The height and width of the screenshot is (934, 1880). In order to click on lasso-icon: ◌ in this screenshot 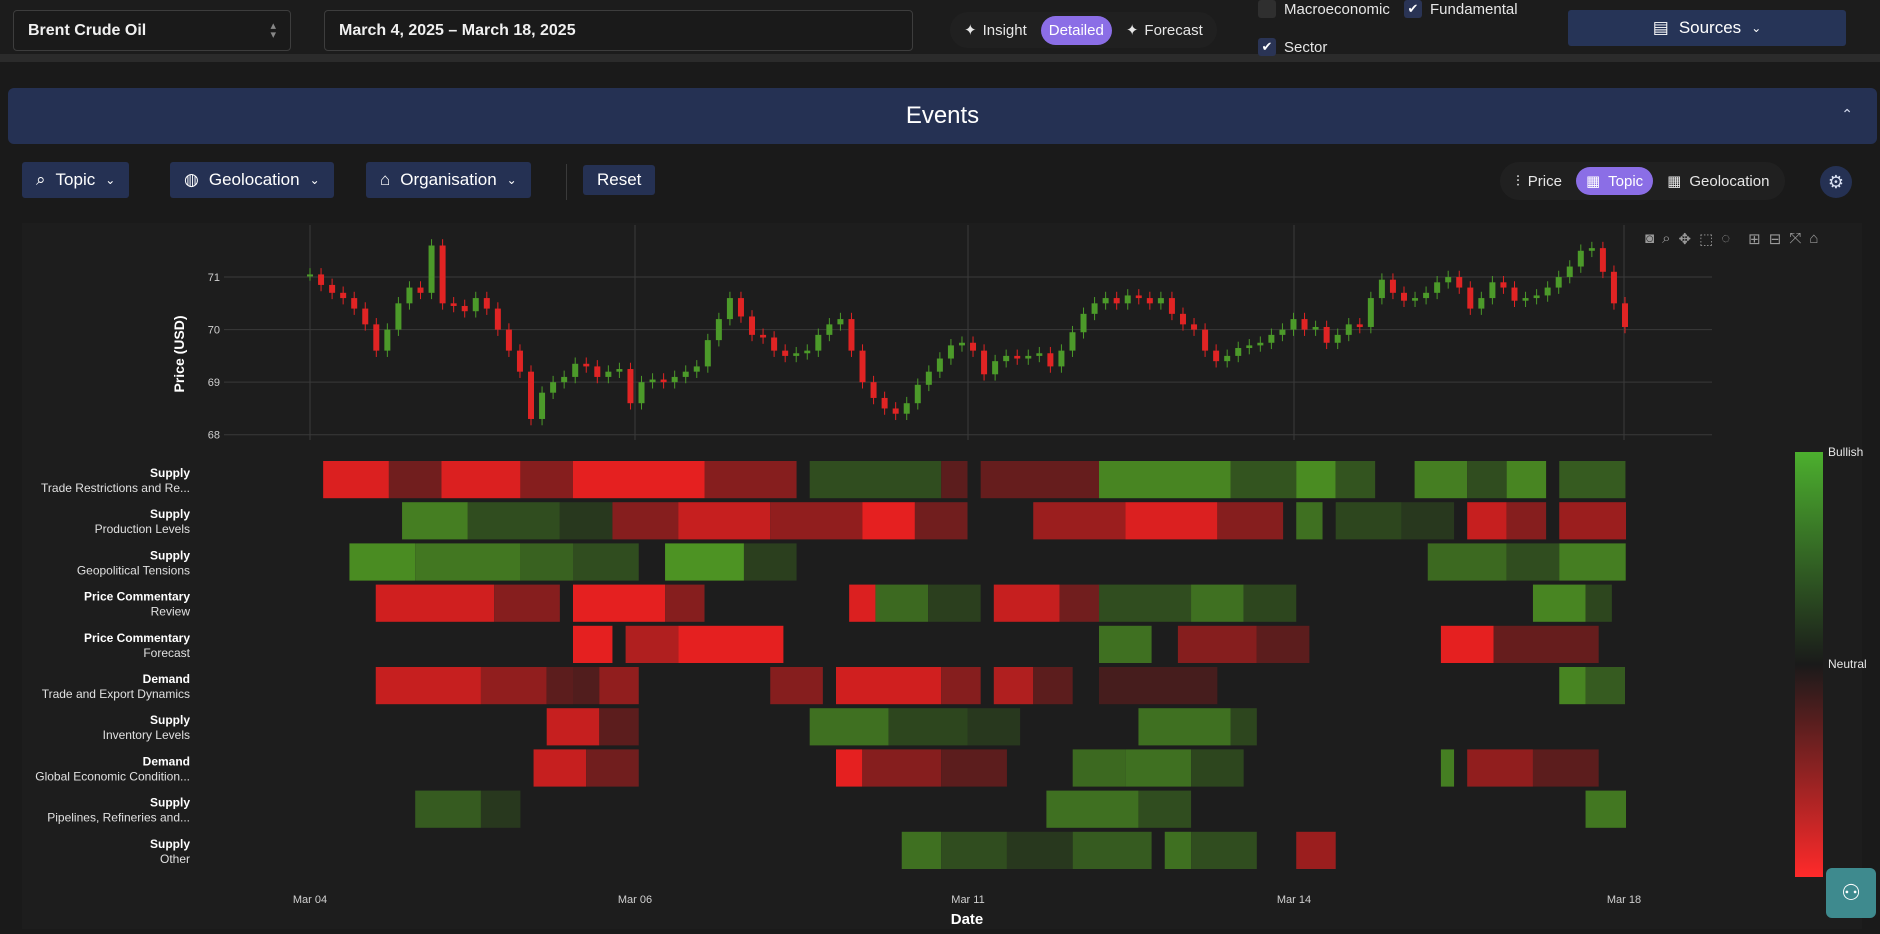, I will do `click(1726, 238)`.